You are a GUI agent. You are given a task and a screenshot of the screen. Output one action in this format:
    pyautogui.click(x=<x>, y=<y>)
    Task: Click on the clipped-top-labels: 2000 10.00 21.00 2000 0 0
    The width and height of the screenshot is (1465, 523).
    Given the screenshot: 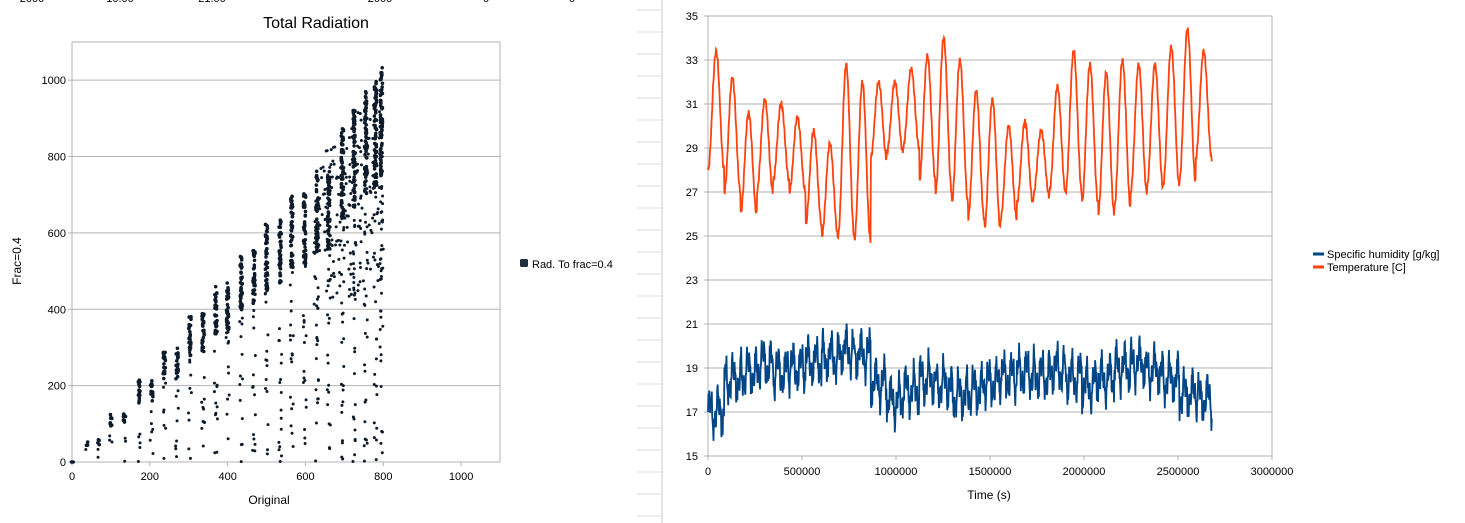 What is the action you would take?
    pyautogui.click(x=297, y=2)
    